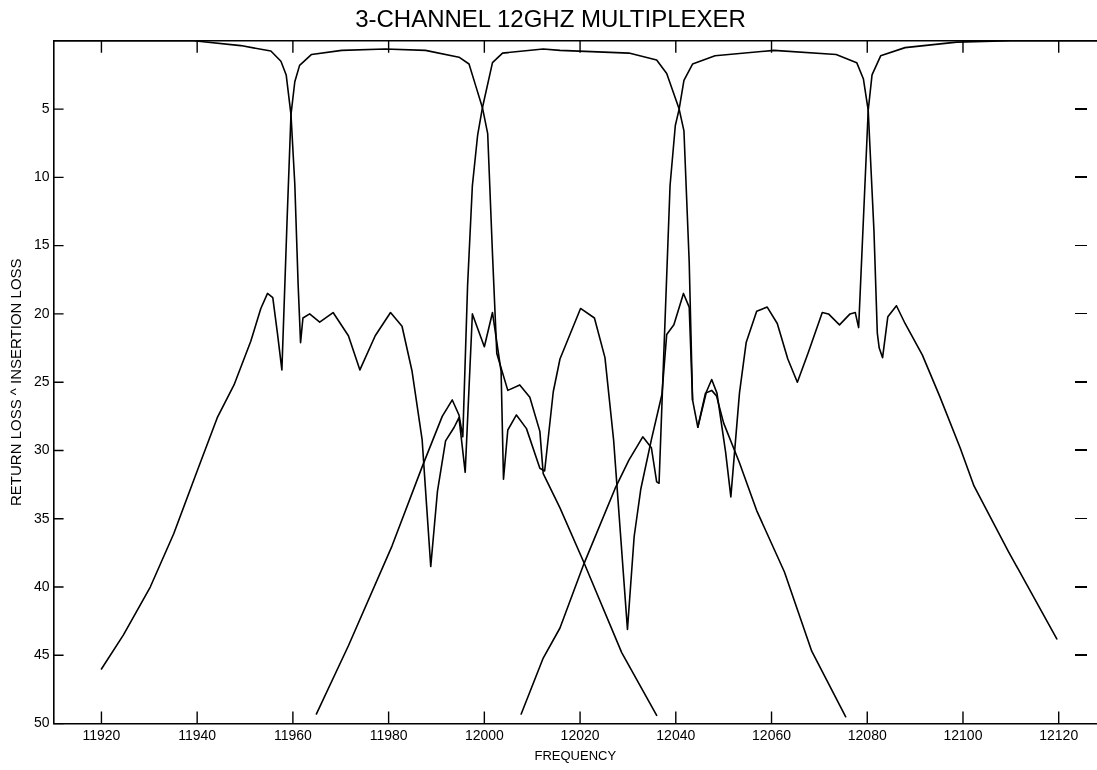 This screenshot has height=770, width=1097. What do you see at coordinates (550, 19) in the screenshot?
I see `chart-title: 3-CHANNEL 12GHZ MULTIPLEXER` at bounding box center [550, 19].